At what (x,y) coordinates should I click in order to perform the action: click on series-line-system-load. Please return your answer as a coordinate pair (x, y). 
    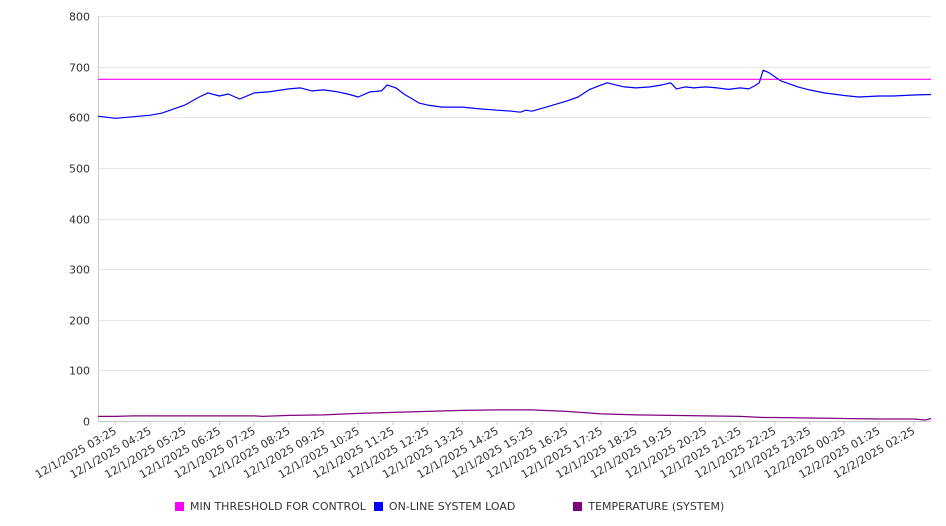
    Looking at the image, I should click on (514, 94).